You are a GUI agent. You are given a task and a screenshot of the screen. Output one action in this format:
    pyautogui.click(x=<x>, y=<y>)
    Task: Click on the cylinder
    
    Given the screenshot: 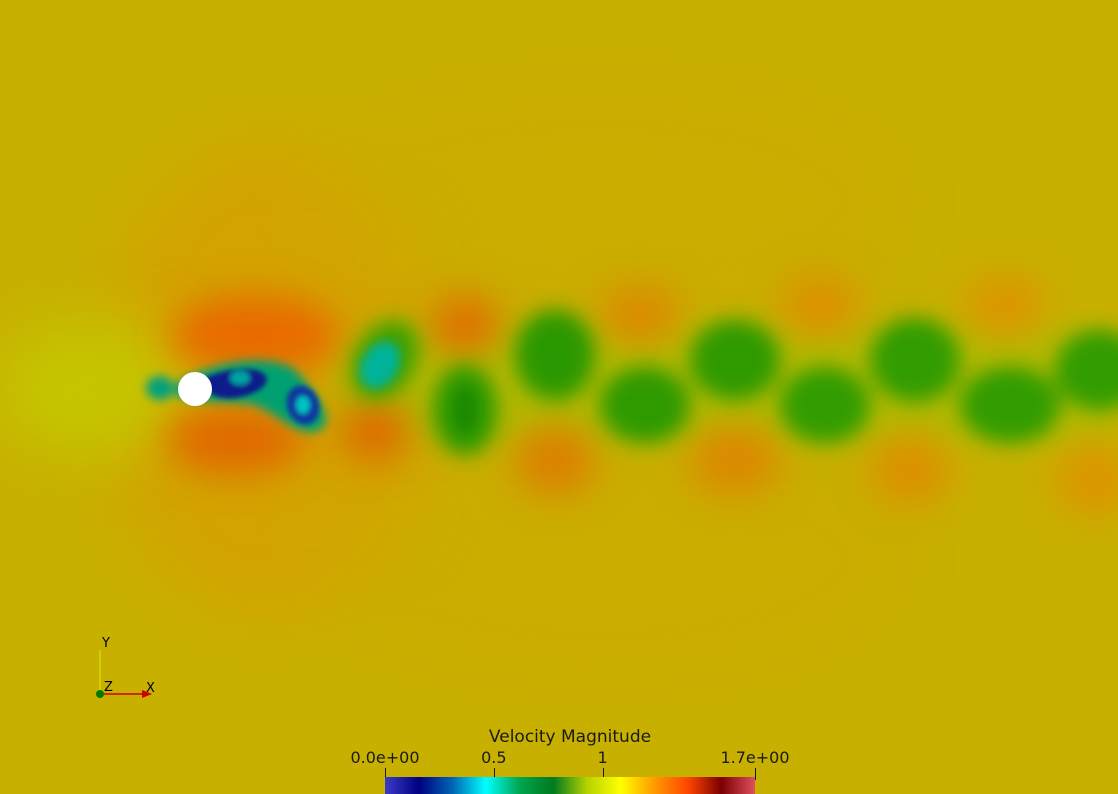 What is the action you would take?
    pyautogui.click(x=195, y=389)
    